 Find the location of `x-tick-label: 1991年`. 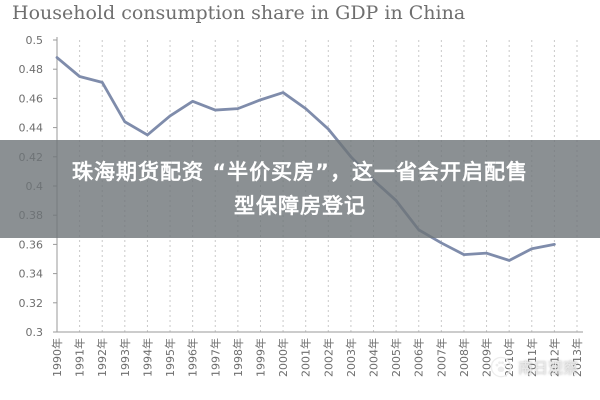

x-tick-label: 1991年 is located at coordinates (80, 357).